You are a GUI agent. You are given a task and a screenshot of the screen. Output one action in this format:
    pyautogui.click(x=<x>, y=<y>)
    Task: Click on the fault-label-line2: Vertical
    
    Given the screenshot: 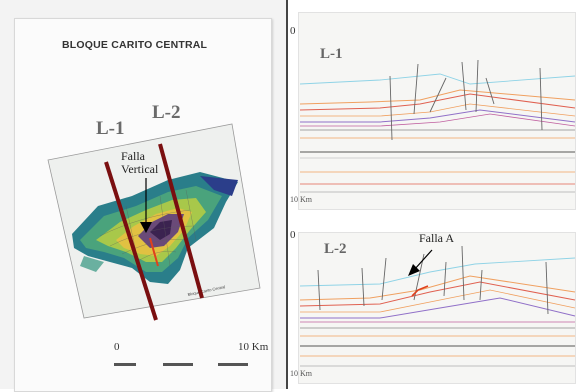 What is the action you would take?
    pyautogui.click(x=140, y=169)
    